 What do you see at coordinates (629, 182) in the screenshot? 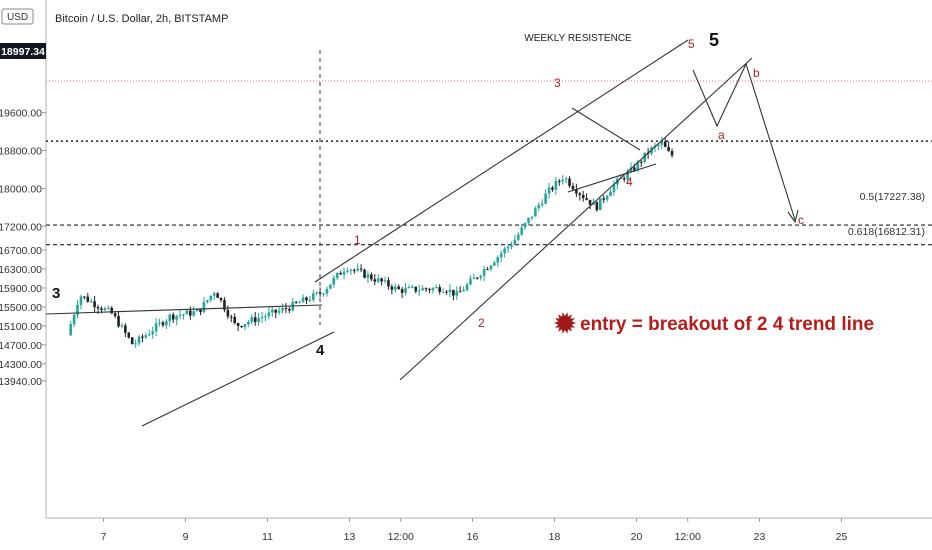
I see `wave-label-red-4: 4` at bounding box center [629, 182].